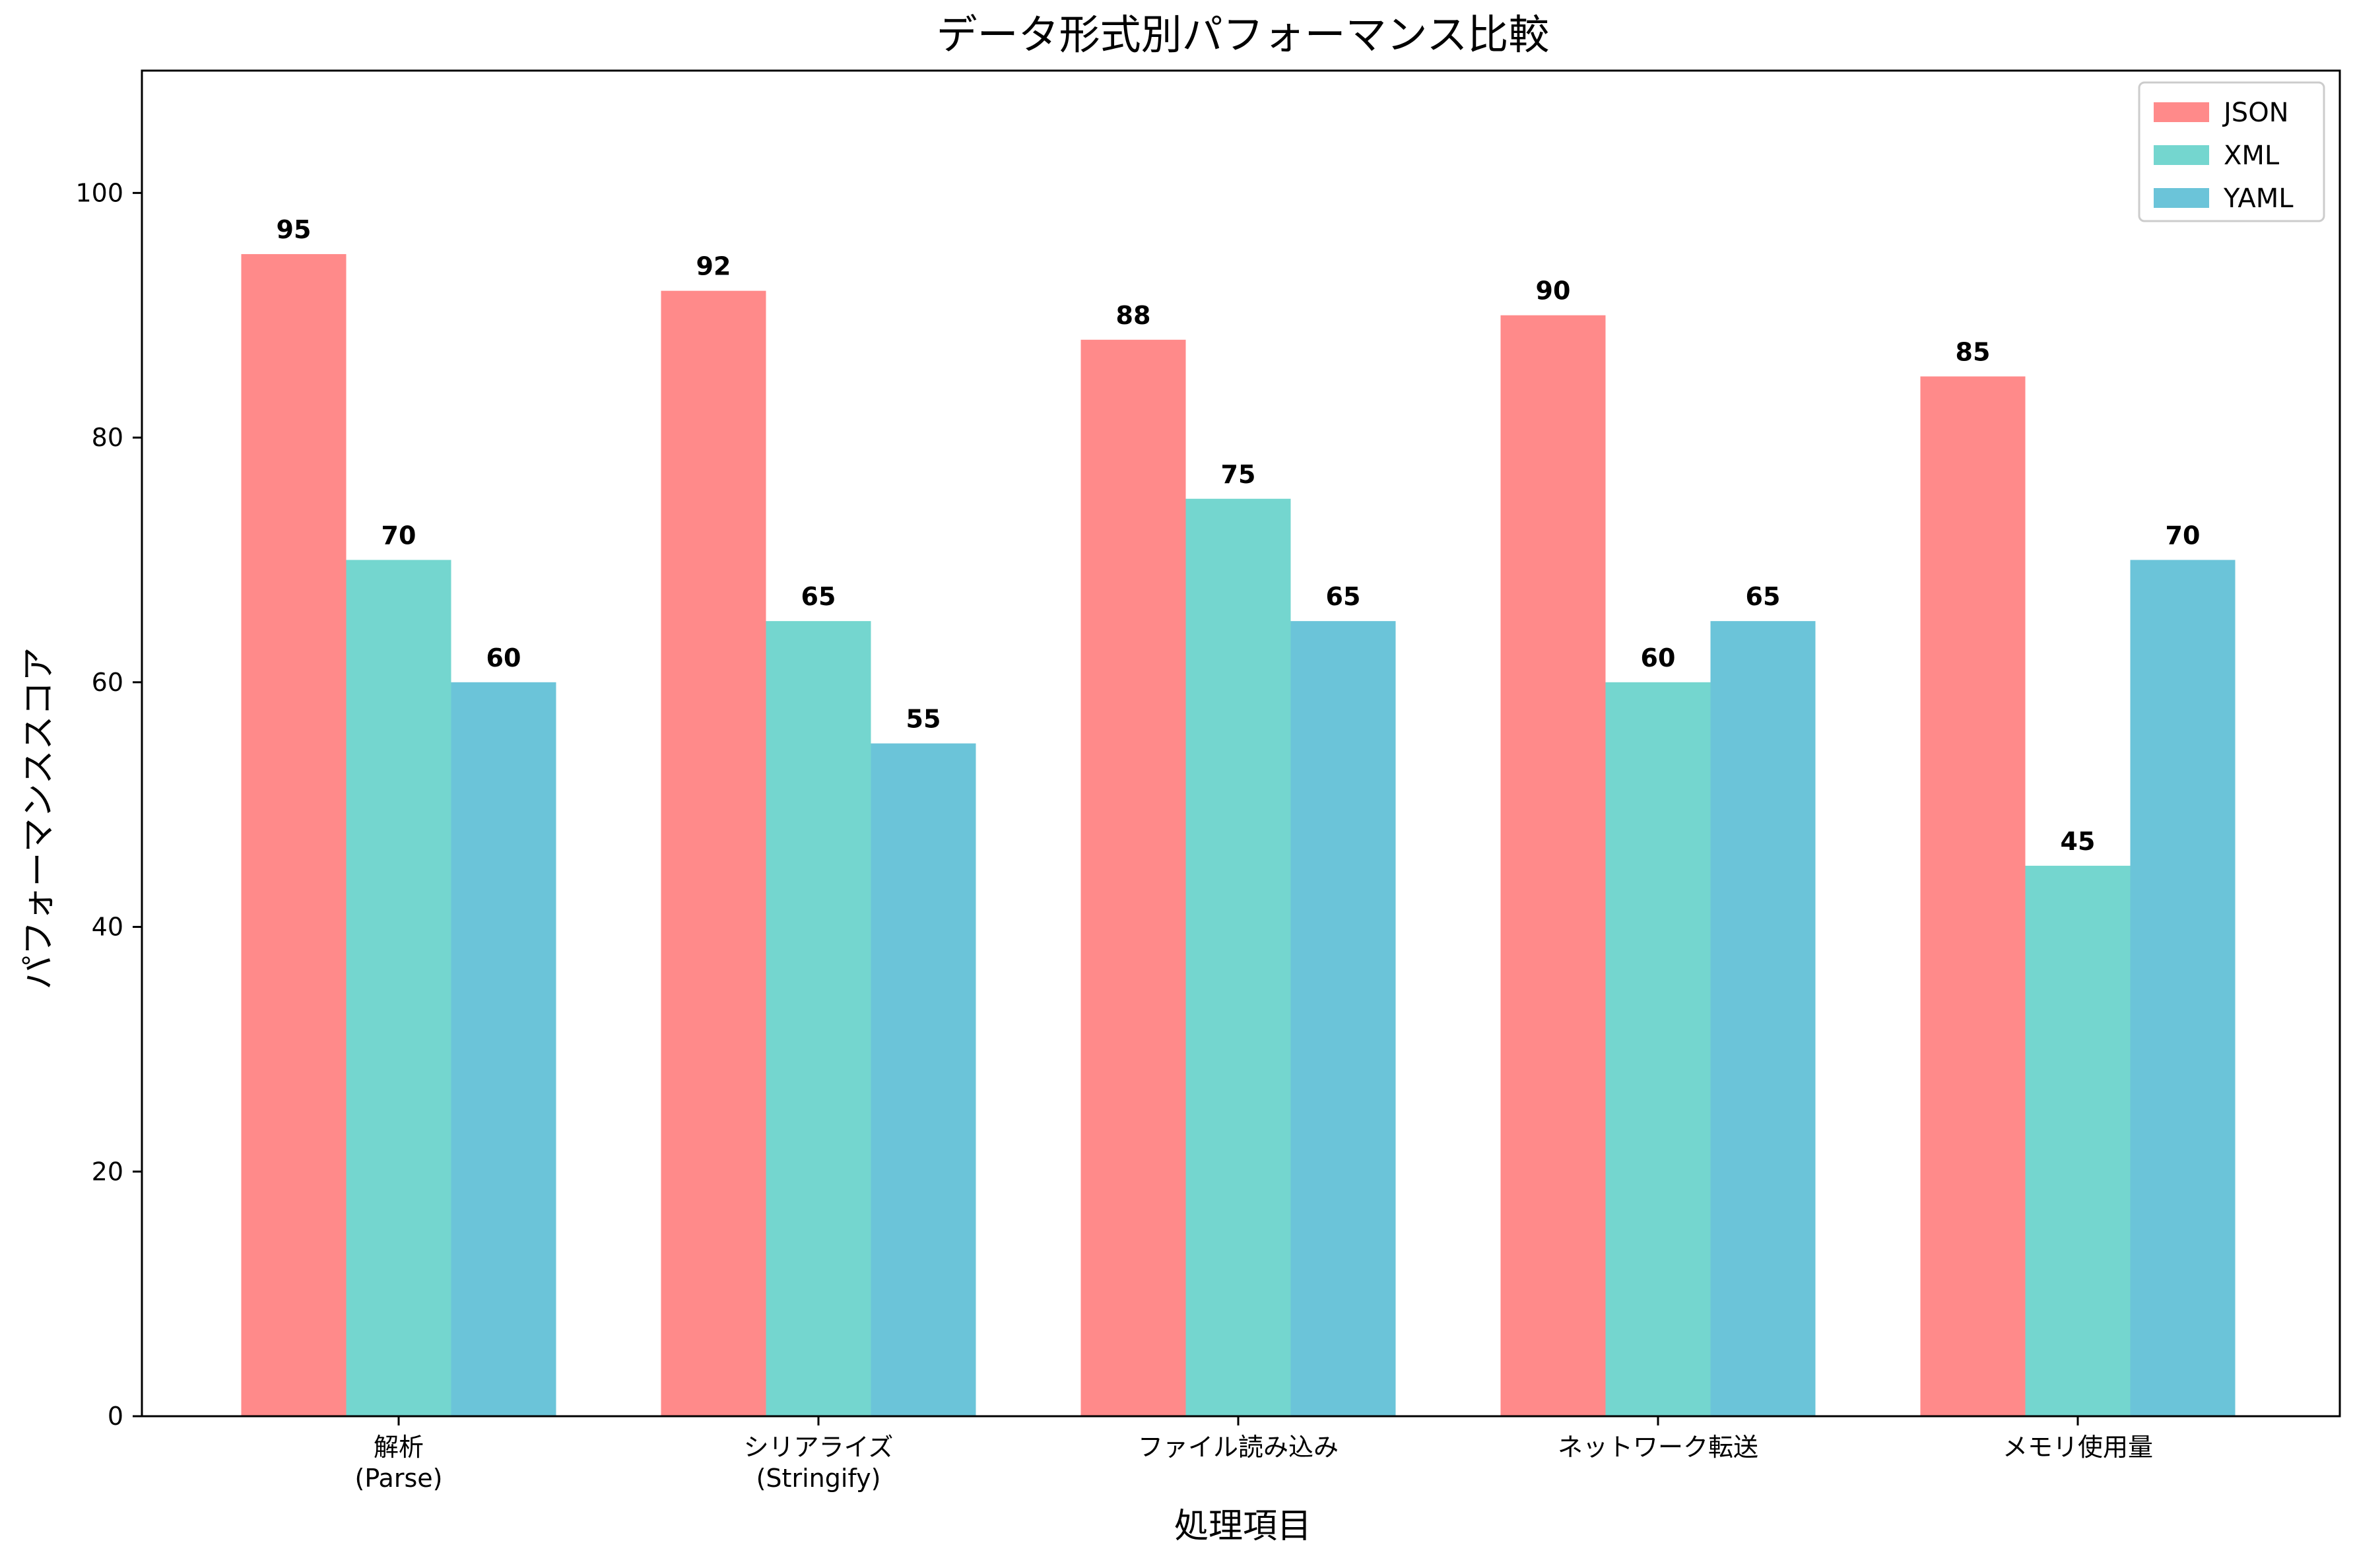 This screenshot has height=1568, width=2355. What do you see at coordinates (2079, 841) in the screenshot?
I see `bar-value-label: 45` at bounding box center [2079, 841].